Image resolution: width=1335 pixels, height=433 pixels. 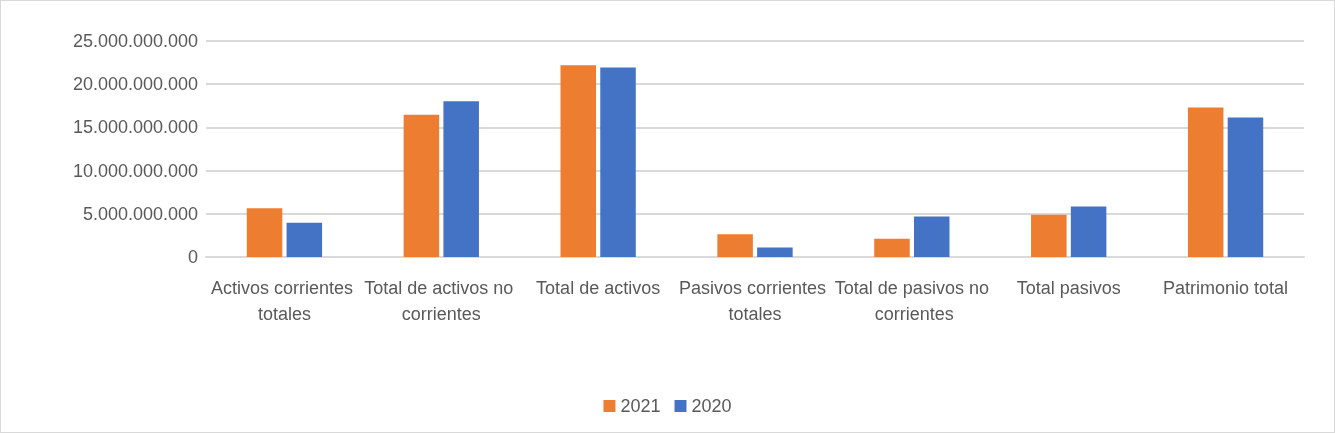 I want to click on y-tick-label: 5.000.000.000, so click(x=140, y=213).